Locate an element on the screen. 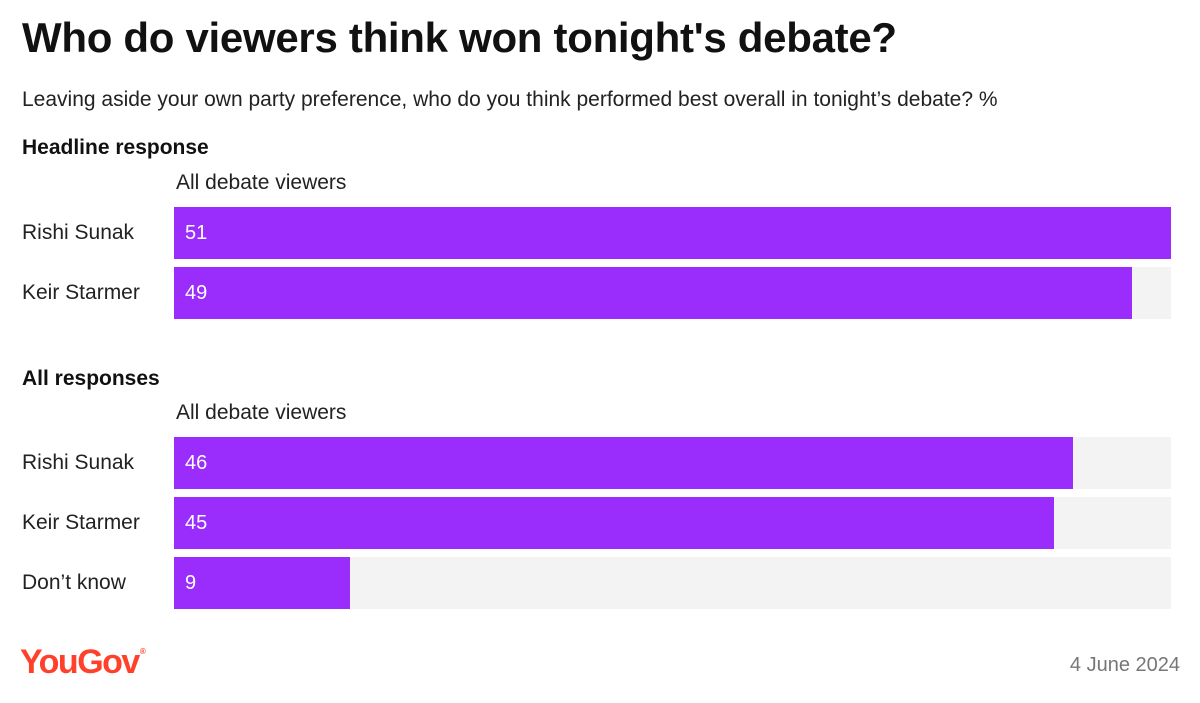  bar-track: 46 is located at coordinates (672, 463).